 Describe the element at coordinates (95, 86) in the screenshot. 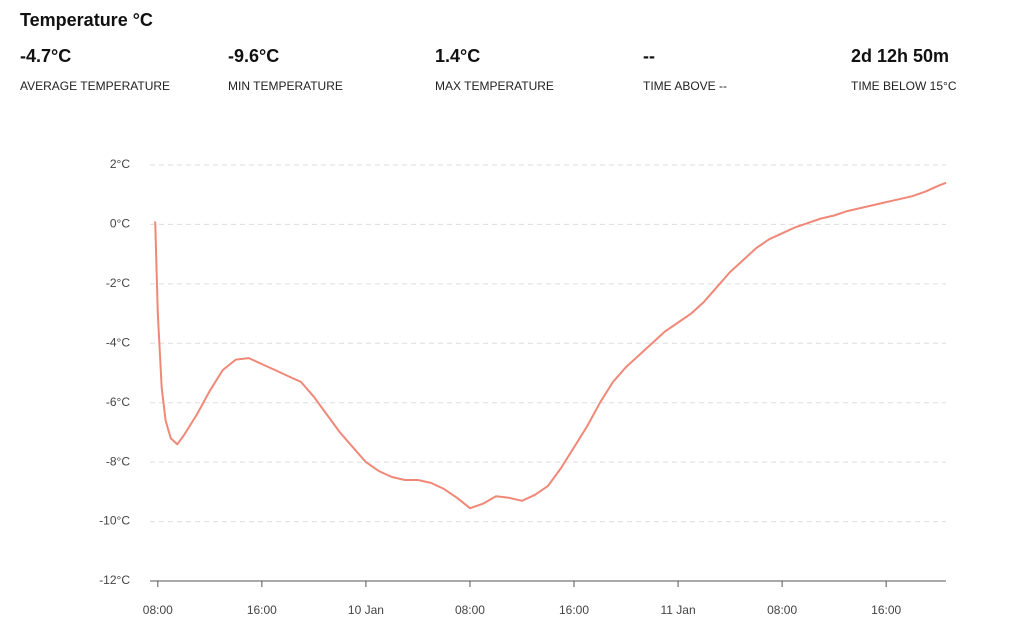

I see `stat-label: AVERAGE TEMPERATURE` at that location.